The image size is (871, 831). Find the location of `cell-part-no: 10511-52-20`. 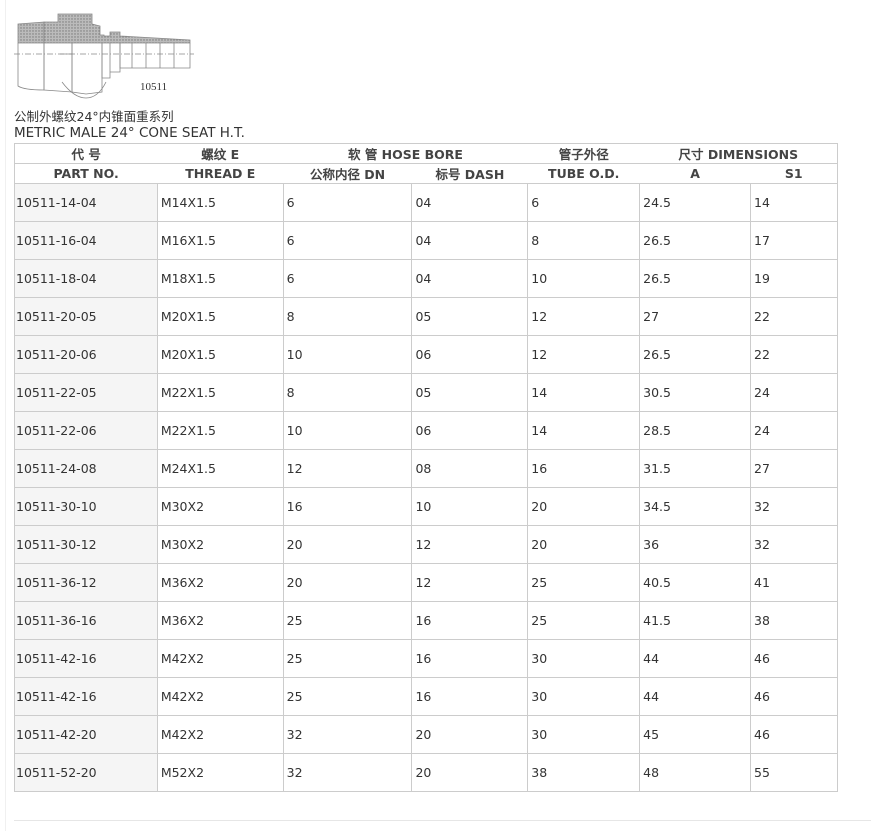

cell-part-no: 10511-52-20 is located at coordinates (86, 772).